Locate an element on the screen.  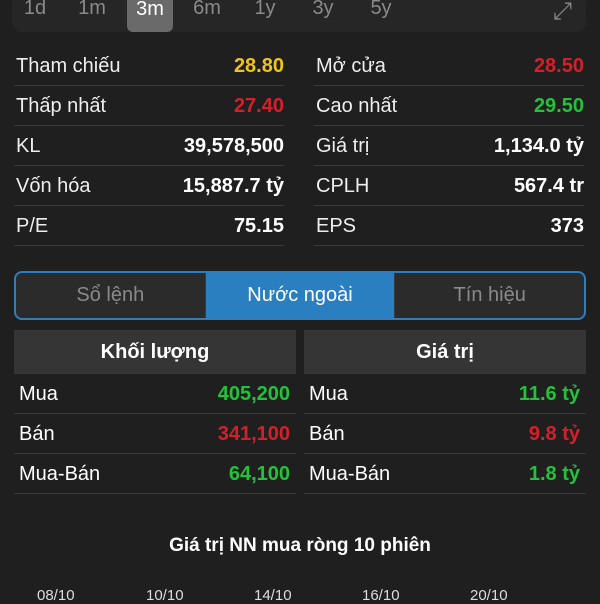
tab-bar: Sổ lệnh Nước ngoài Tín hiệu is located at coordinates (300, 295).